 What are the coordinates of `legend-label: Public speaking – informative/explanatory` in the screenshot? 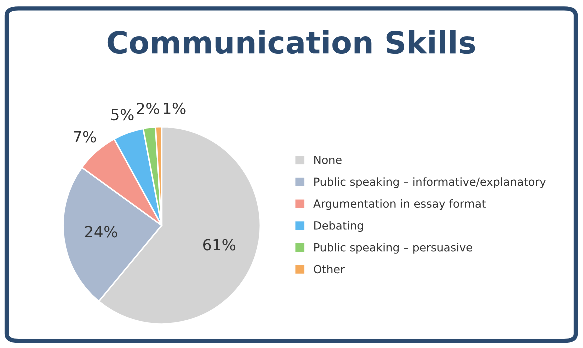 It's located at (430, 183).